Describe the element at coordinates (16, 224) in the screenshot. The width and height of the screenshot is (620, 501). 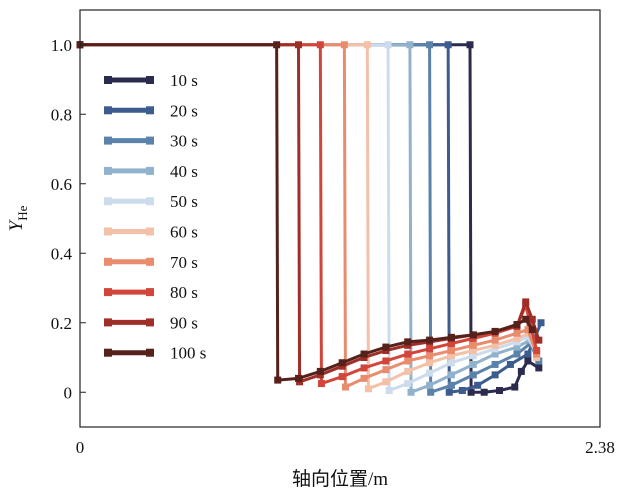
I see `y-axis-label-main: Y` at that location.